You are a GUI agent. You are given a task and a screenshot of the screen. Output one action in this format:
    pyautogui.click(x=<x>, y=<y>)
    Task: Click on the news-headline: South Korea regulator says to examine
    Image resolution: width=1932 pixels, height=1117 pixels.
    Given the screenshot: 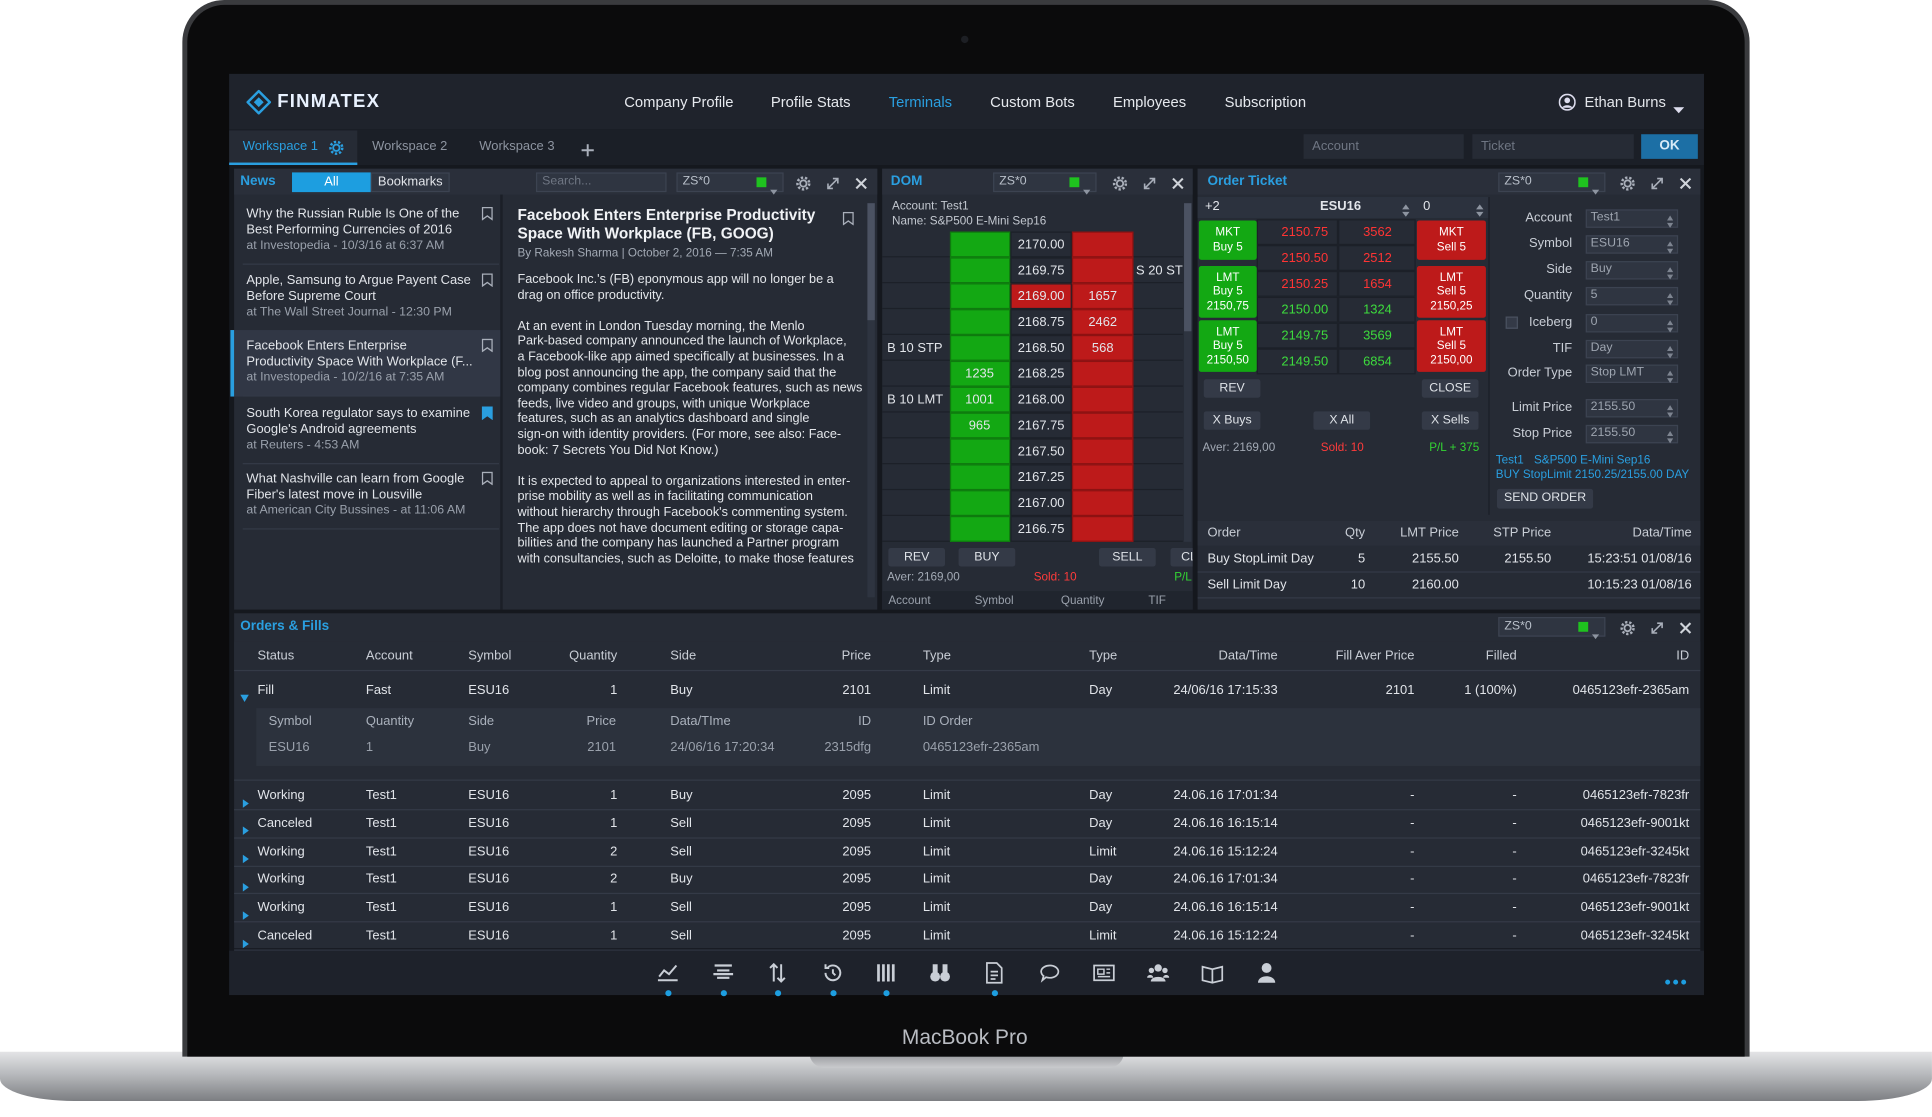 What is the action you would take?
    pyautogui.click(x=358, y=413)
    